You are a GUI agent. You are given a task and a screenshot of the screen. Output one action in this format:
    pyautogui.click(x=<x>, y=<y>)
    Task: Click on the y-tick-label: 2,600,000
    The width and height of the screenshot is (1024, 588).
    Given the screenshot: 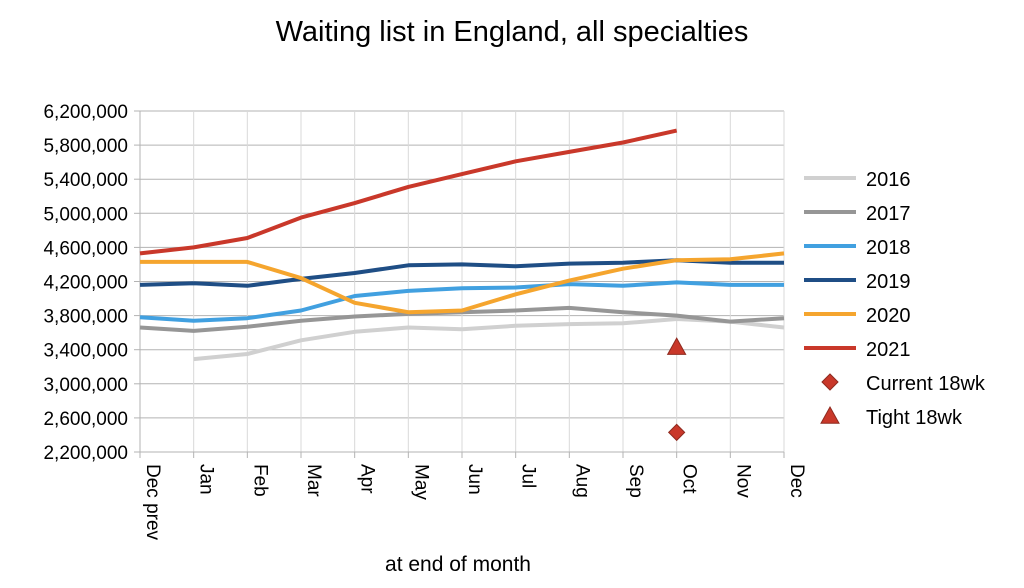 What is the action you would take?
    pyautogui.click(x=85, y=419)
    